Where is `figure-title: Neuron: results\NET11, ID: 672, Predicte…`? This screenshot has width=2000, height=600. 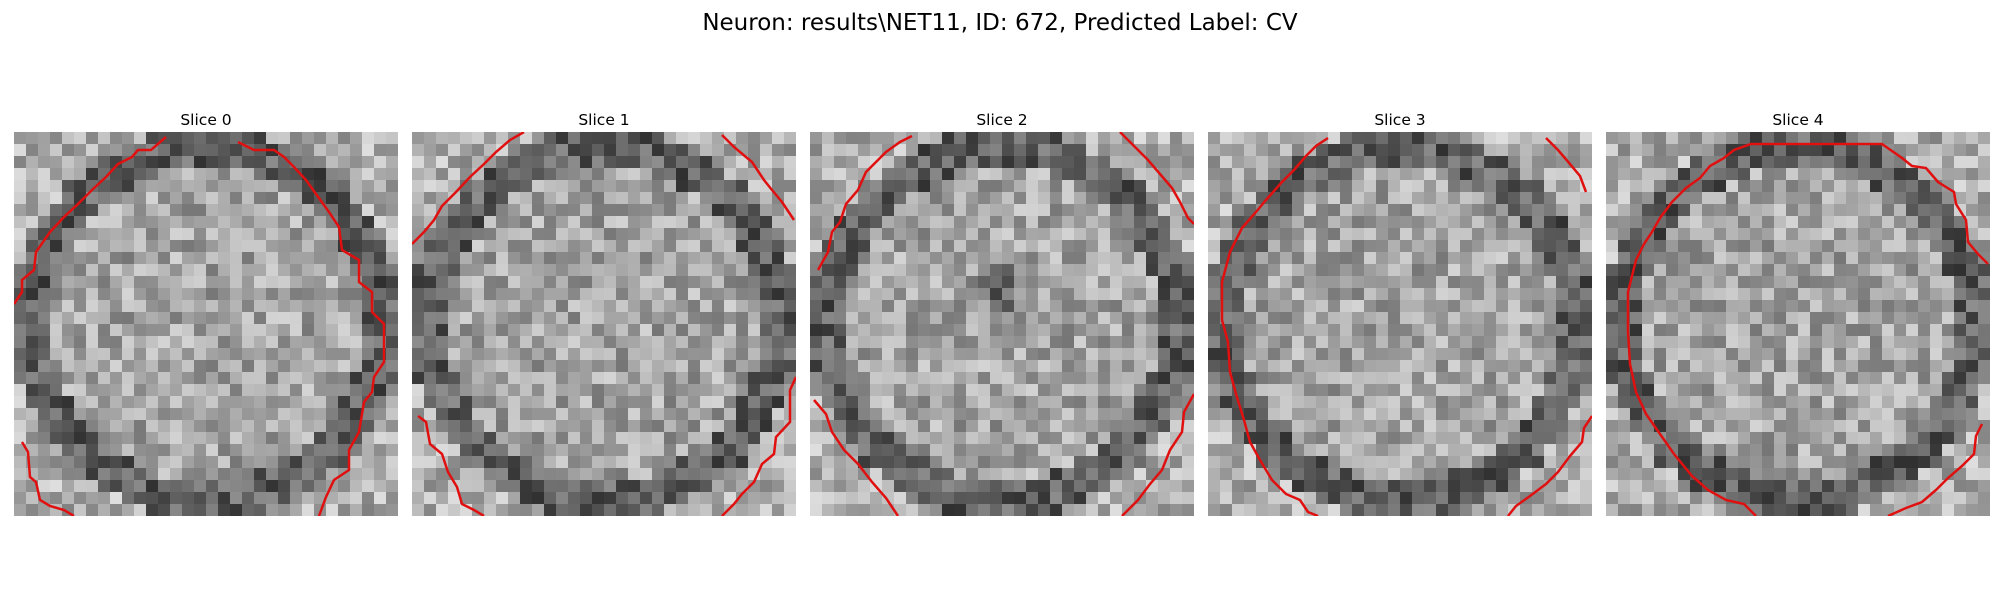 figure-title: Neuron: results\NET11, ID: 672, Predicte… is located at coordinates (1000, 23).